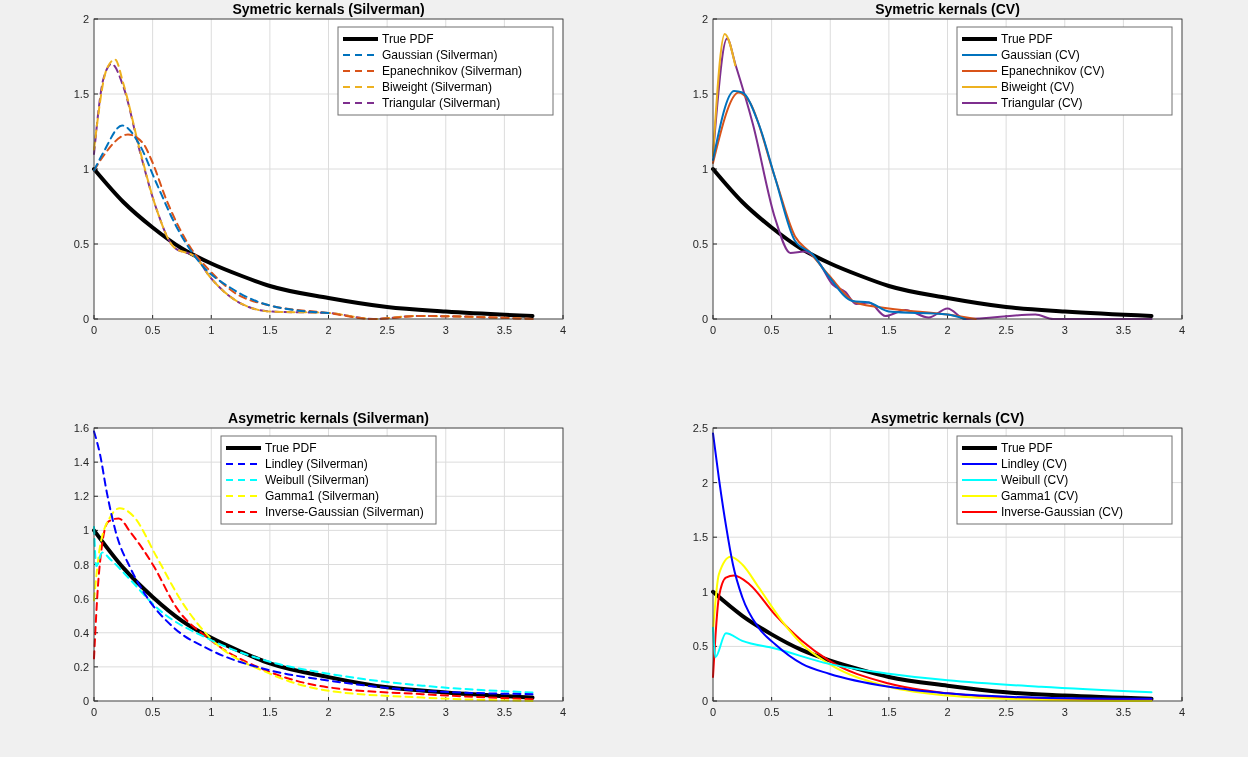 The height and width of the screenshot is (757, 1248). What do you see at coordinates (1040, 55) in the screenshot?
I see `legend-label: Gaussian (CV)` at bounding box center [1040, 55].